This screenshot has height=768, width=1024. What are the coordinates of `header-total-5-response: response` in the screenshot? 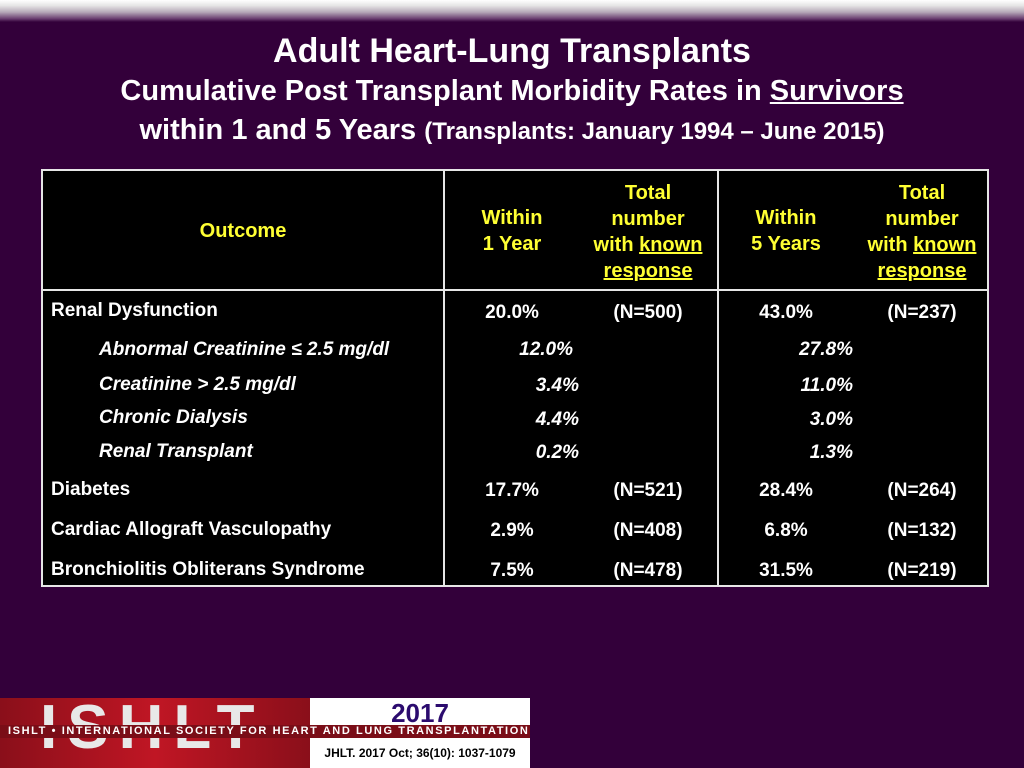 It's located at (922, 271).